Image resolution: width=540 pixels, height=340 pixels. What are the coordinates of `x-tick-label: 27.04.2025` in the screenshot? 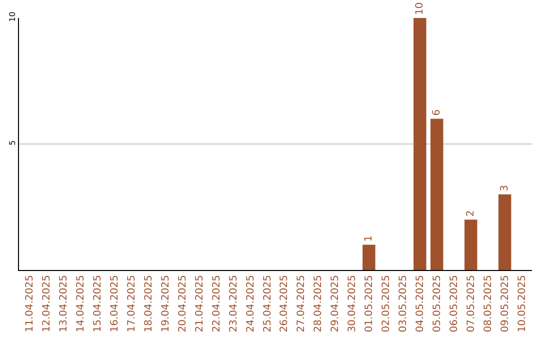 It's located at (302, 303).